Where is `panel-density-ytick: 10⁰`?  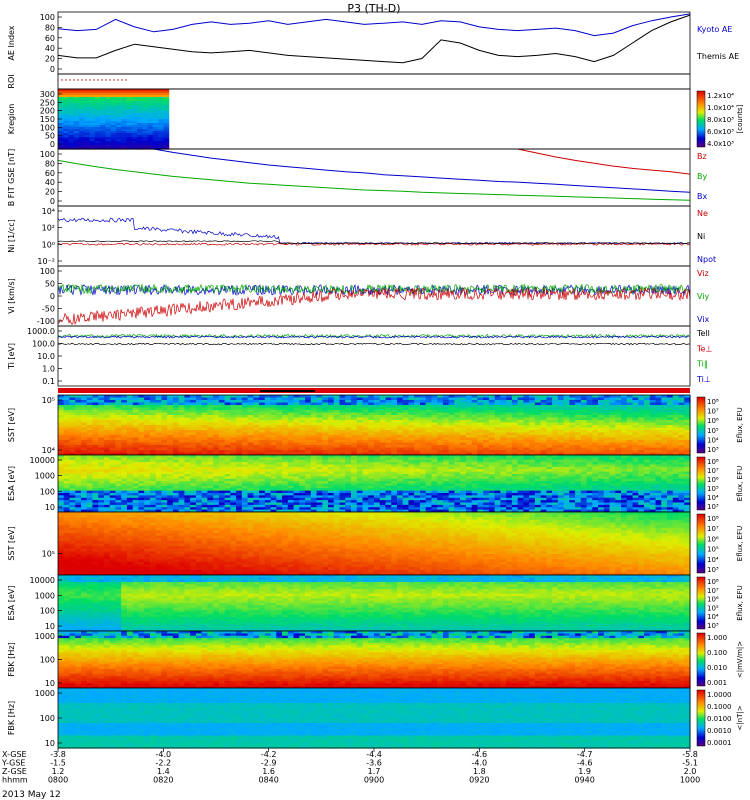 panel-density-ytick: 10⁰ is located at coordinates (48, 244).